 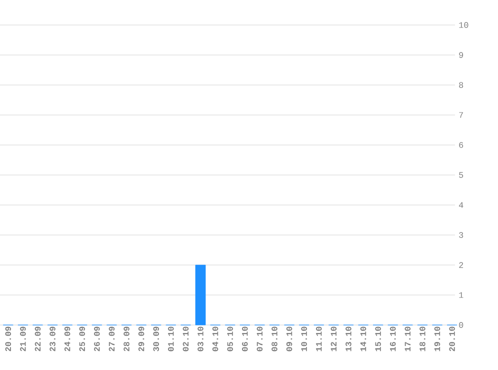 What do you see at coordinates (407, 339) in the screenshot?
I see `x-tick-label: 17.10` at bounding box center [407, 339].